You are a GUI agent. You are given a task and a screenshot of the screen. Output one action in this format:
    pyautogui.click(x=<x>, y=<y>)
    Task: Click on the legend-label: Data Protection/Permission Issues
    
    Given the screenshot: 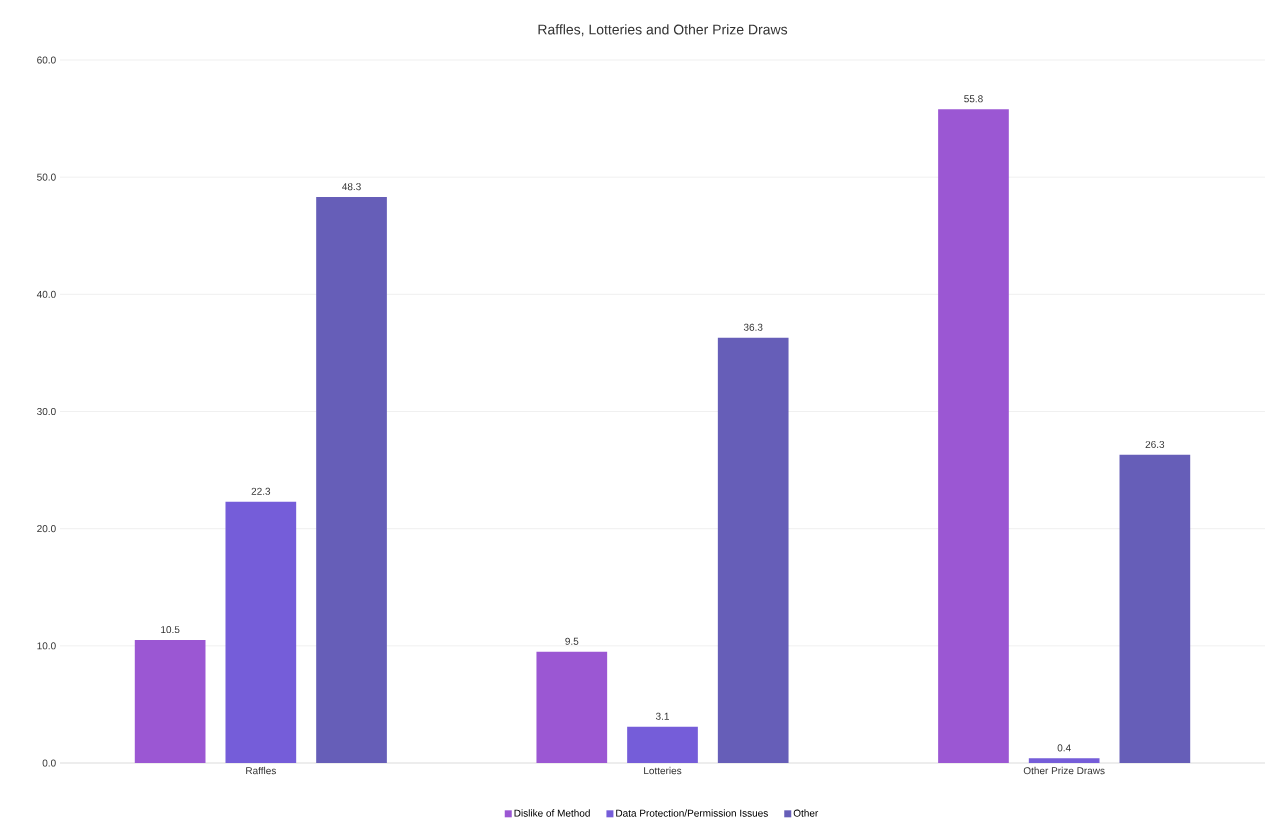 What is the action you would take?
    pyautogui.click(x=692, y=813)
    